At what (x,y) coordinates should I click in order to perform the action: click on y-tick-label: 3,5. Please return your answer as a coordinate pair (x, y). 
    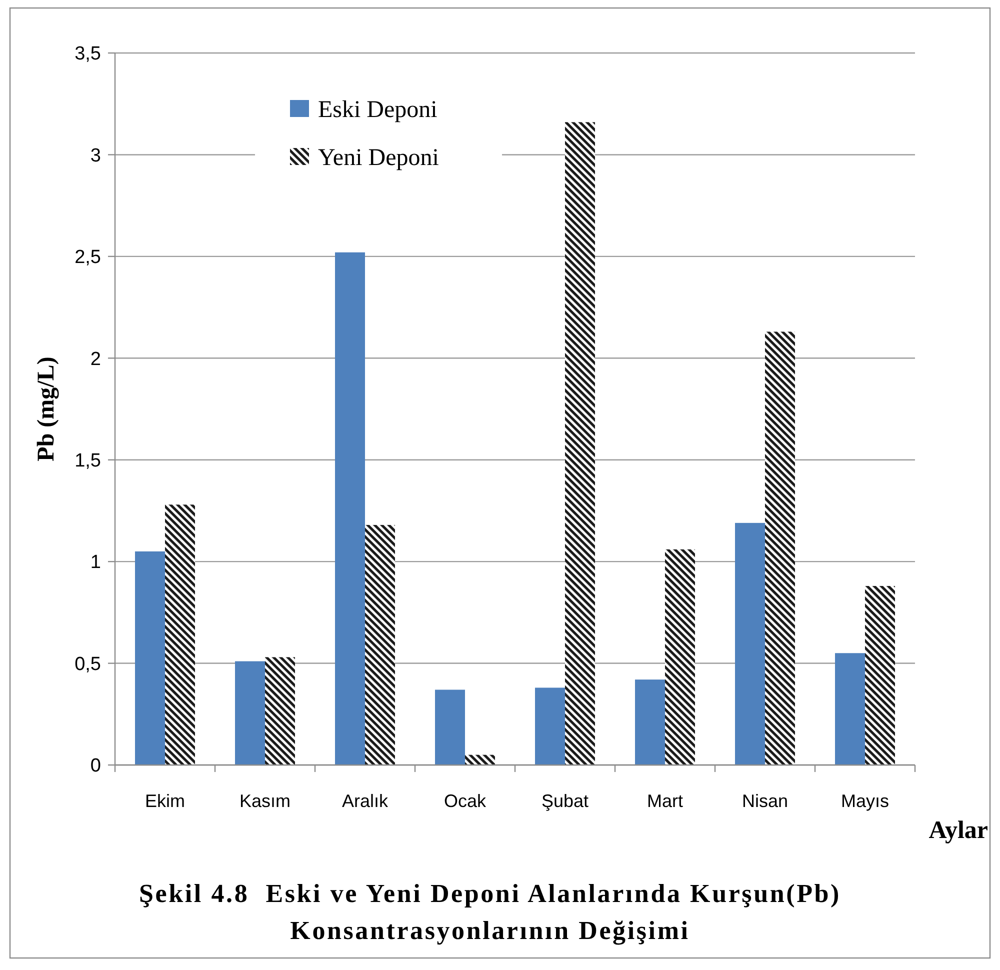
    Looking at the image, I should click on (87, 54).